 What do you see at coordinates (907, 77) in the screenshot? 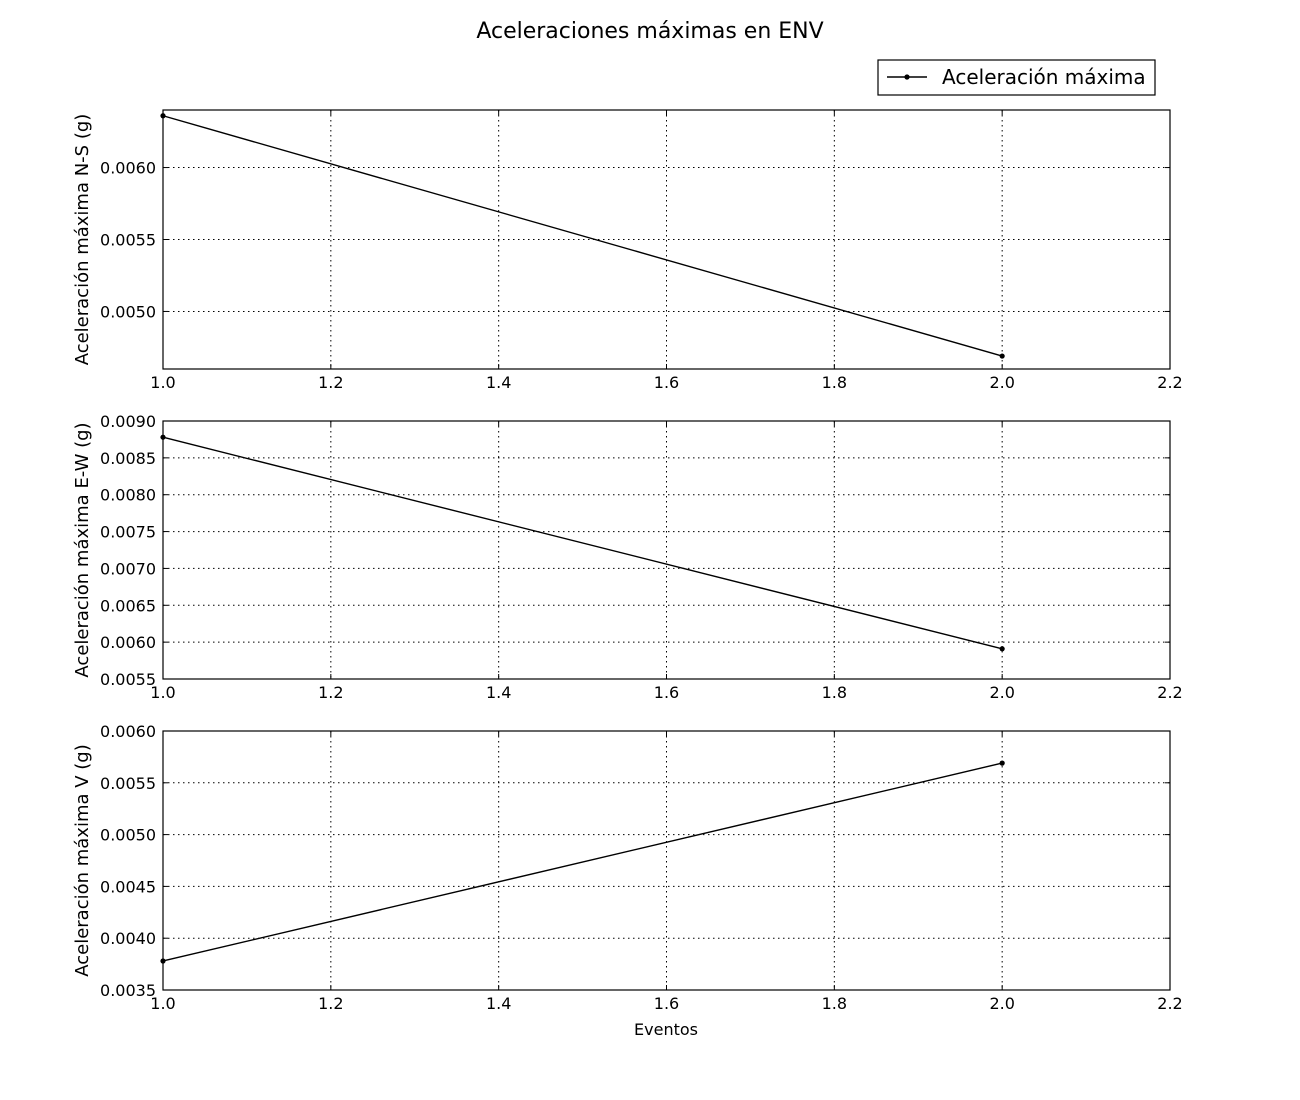
I see `legend-marker-swatch` at bounding box center [907, 77].